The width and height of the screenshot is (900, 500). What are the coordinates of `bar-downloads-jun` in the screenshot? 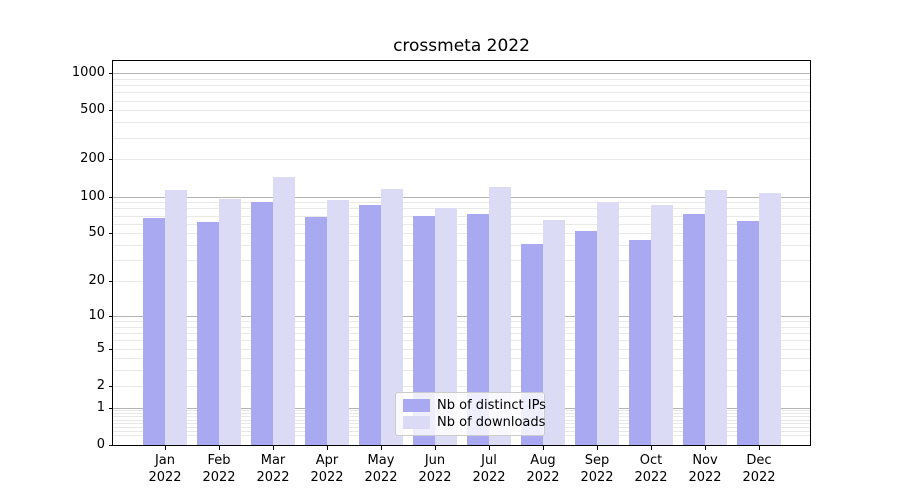 It's located at (446, 326).